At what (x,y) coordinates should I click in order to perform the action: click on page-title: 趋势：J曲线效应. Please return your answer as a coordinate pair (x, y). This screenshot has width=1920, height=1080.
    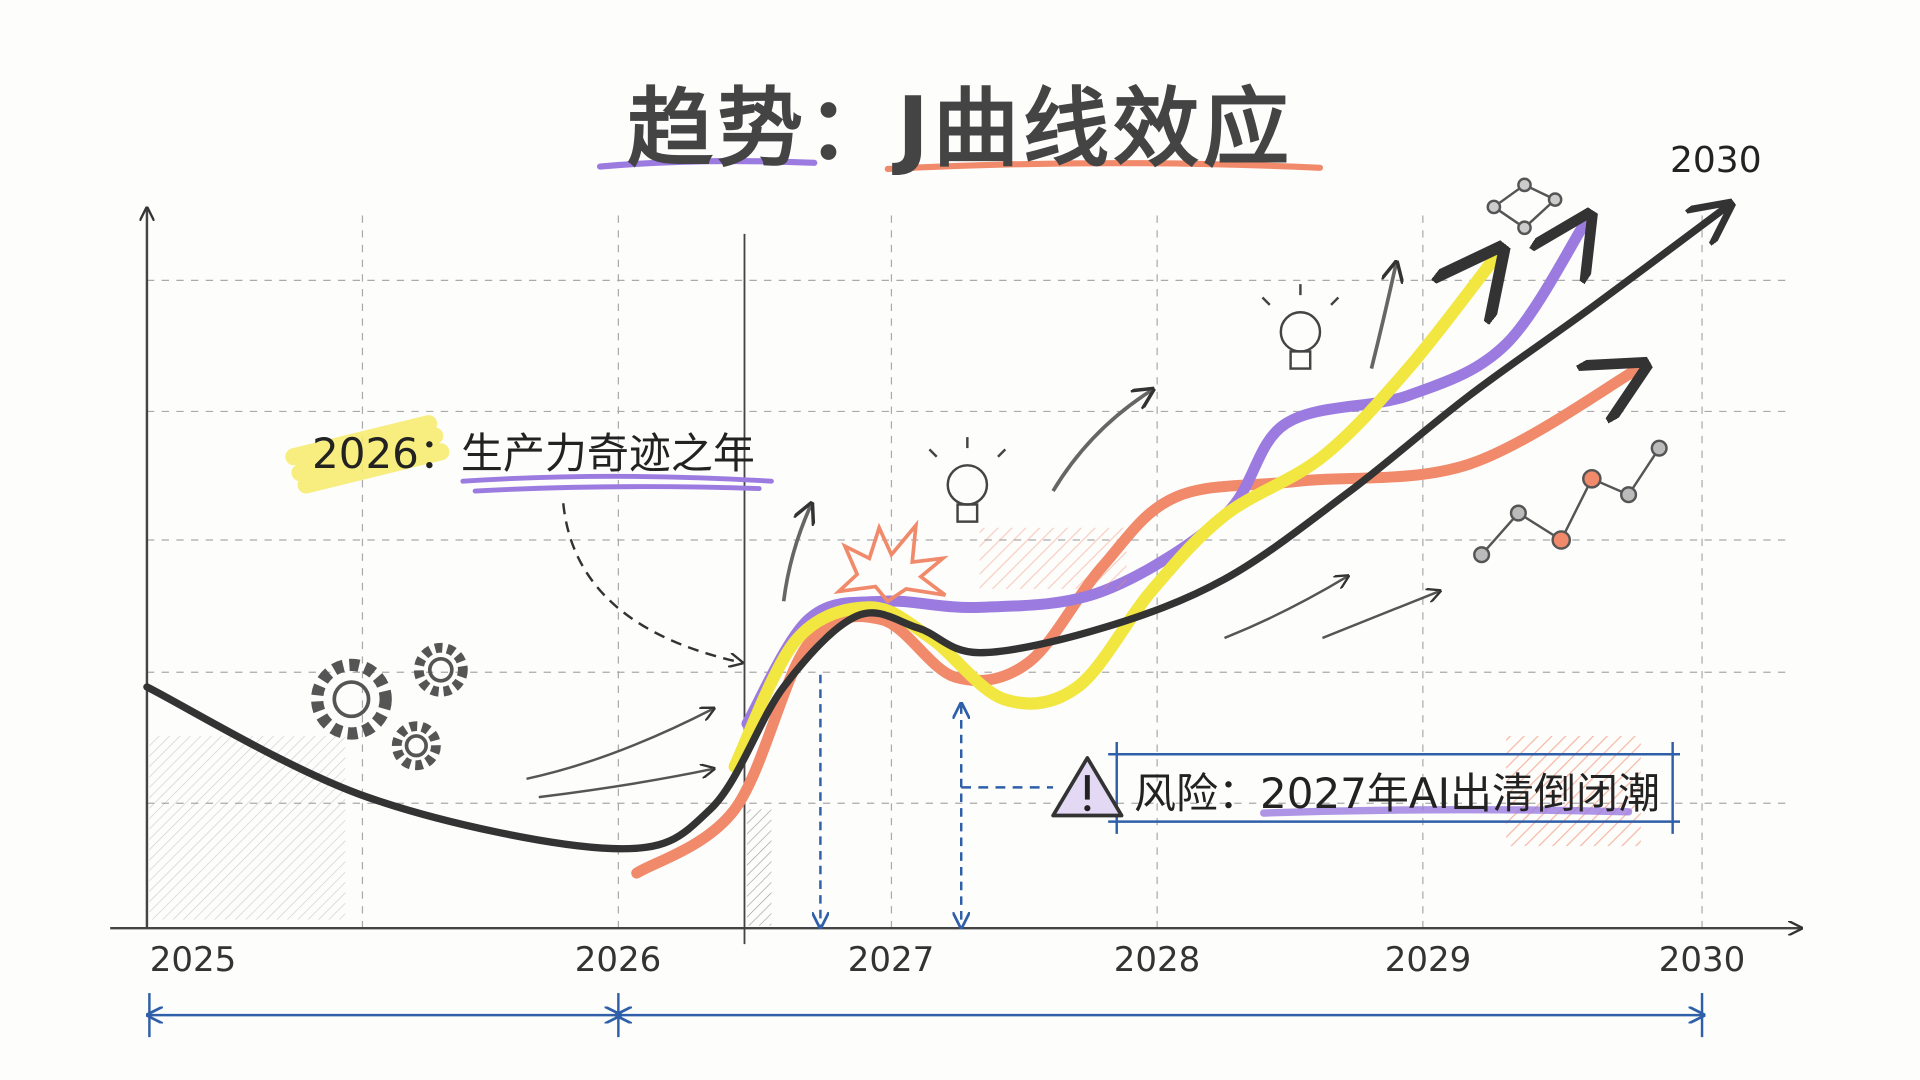
    Looking at the image, I should click on (960, 129).